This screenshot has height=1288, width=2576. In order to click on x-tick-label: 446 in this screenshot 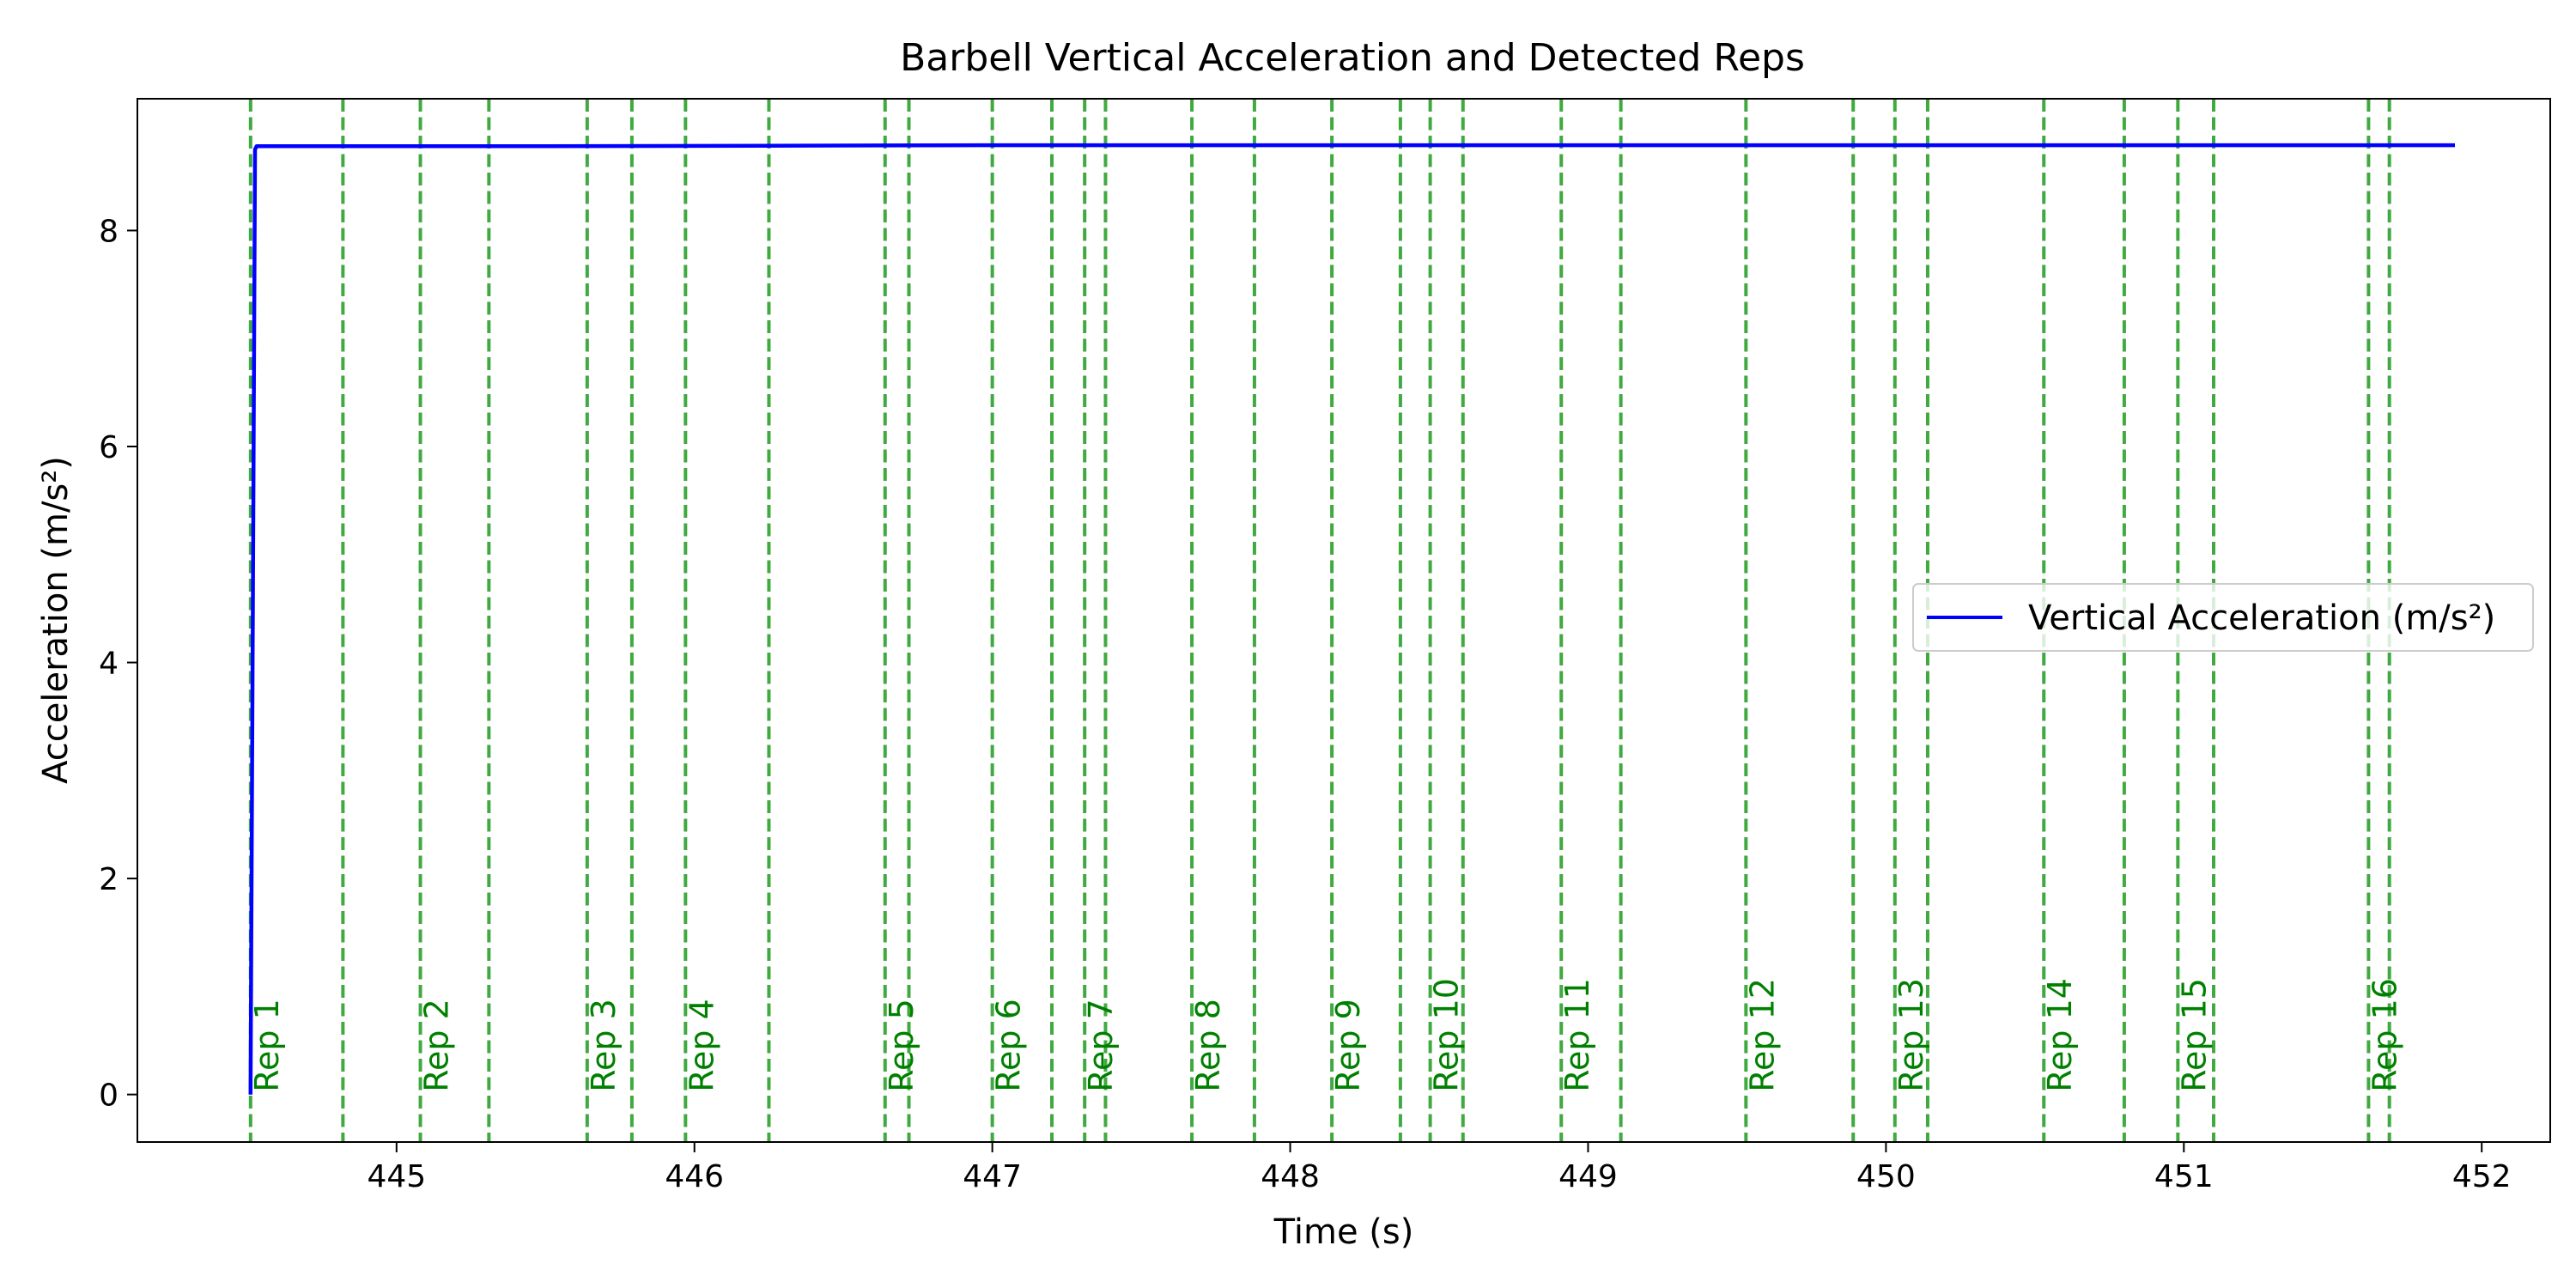, I will do `click(695, 1177)`.